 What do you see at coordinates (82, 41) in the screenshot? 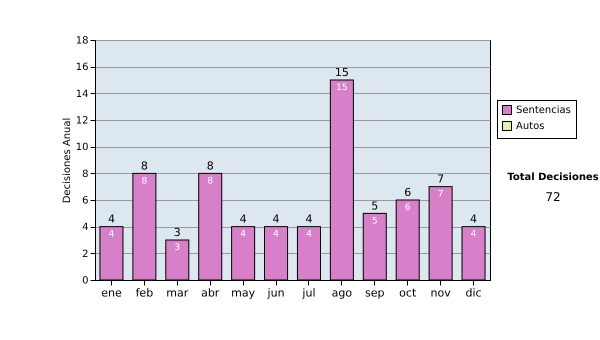
I see `y-tick-label: 18` at bounding box center [82, 41].